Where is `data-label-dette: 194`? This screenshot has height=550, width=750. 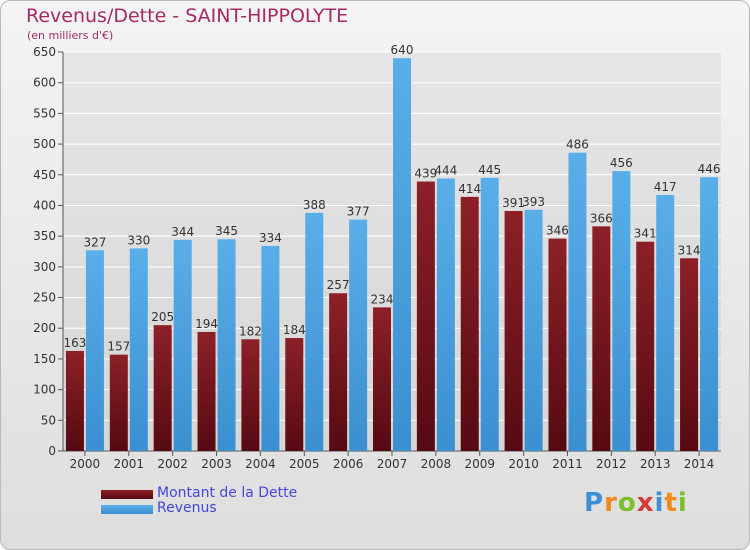
data-label-dette: 194 is located at coordinates (206, 324).